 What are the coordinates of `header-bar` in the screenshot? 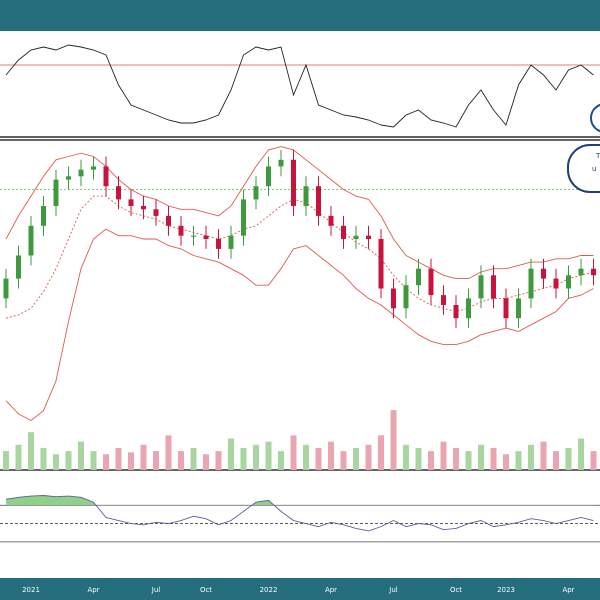 It's located at (300, 15).